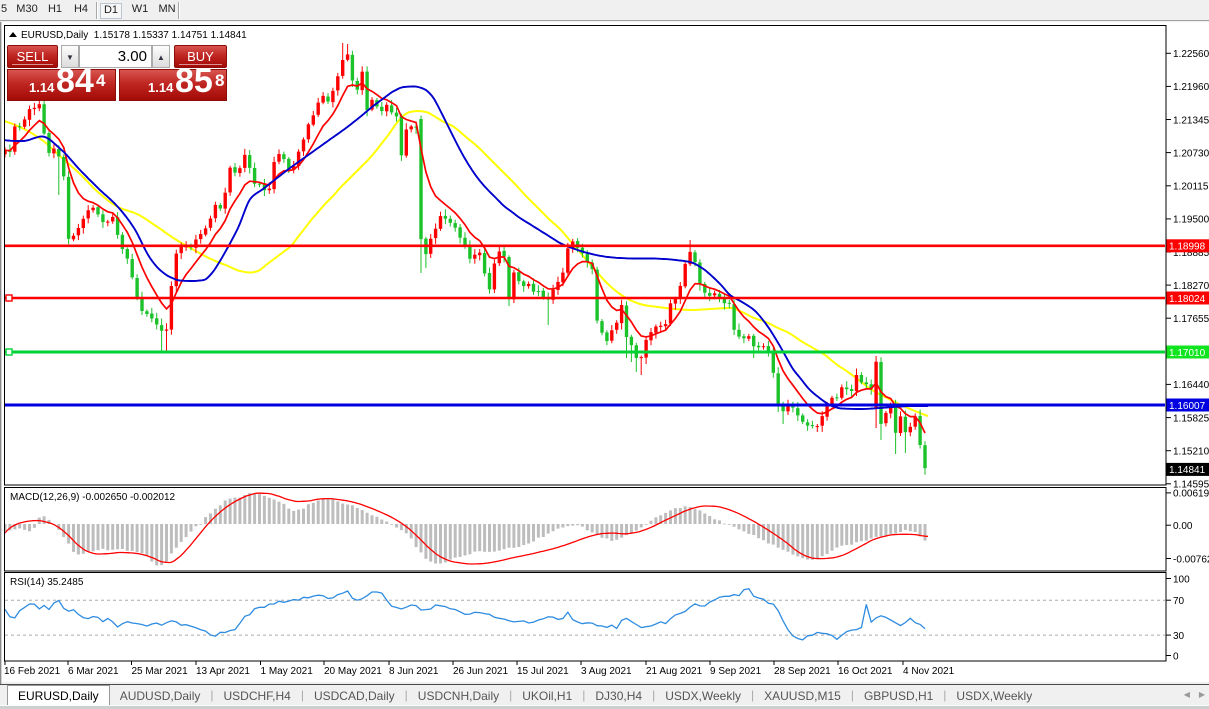  Describe the element at coordinates (160, 671) in the screenshot. I see `svg-text: 25 Mar 2021` at that location.